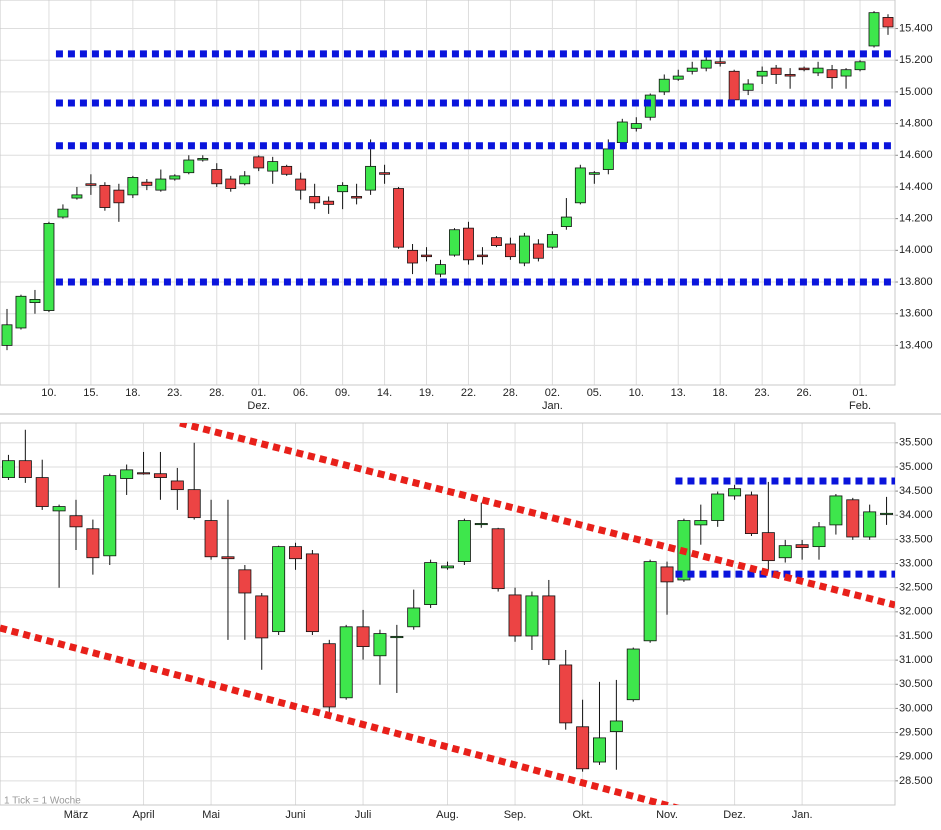 The height and width of the screenshot is (830, 941). Describe the element at coordinates (916, 660) in the screenshot. I see `y-tick-label: 31.000` at that location.